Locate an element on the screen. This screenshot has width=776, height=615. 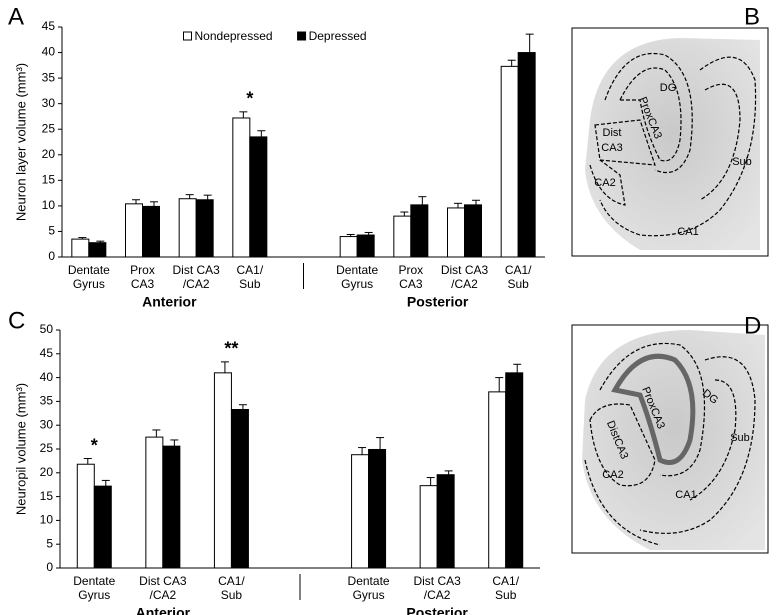
panel-label: A is located at coordinates (16, 16).